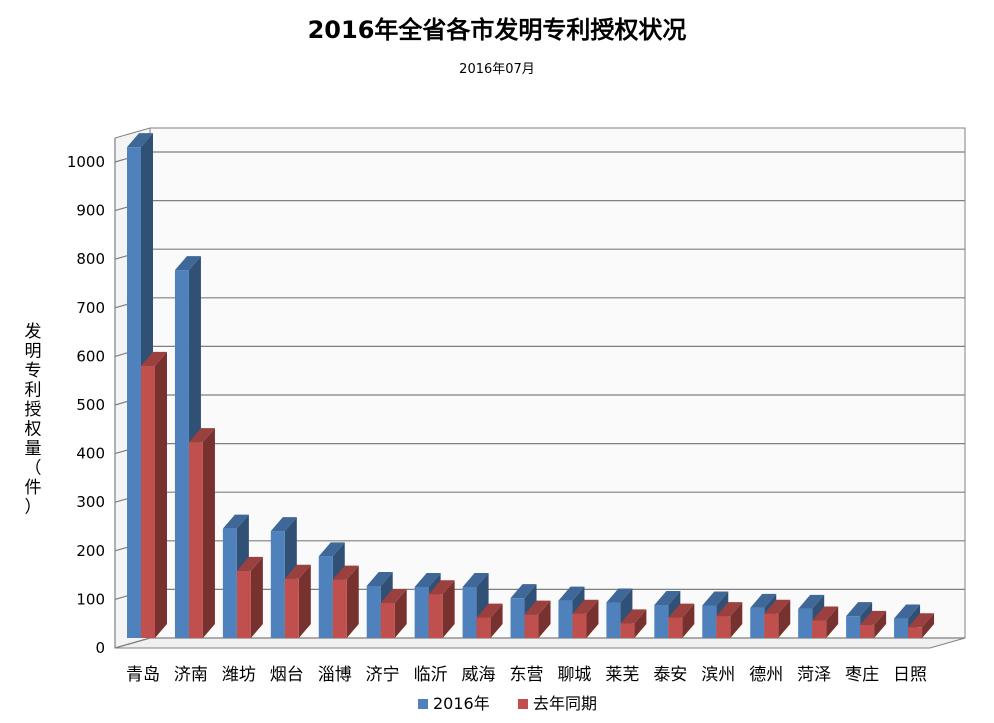  I want to click on y-tick-label: 100, so click(90, 599).